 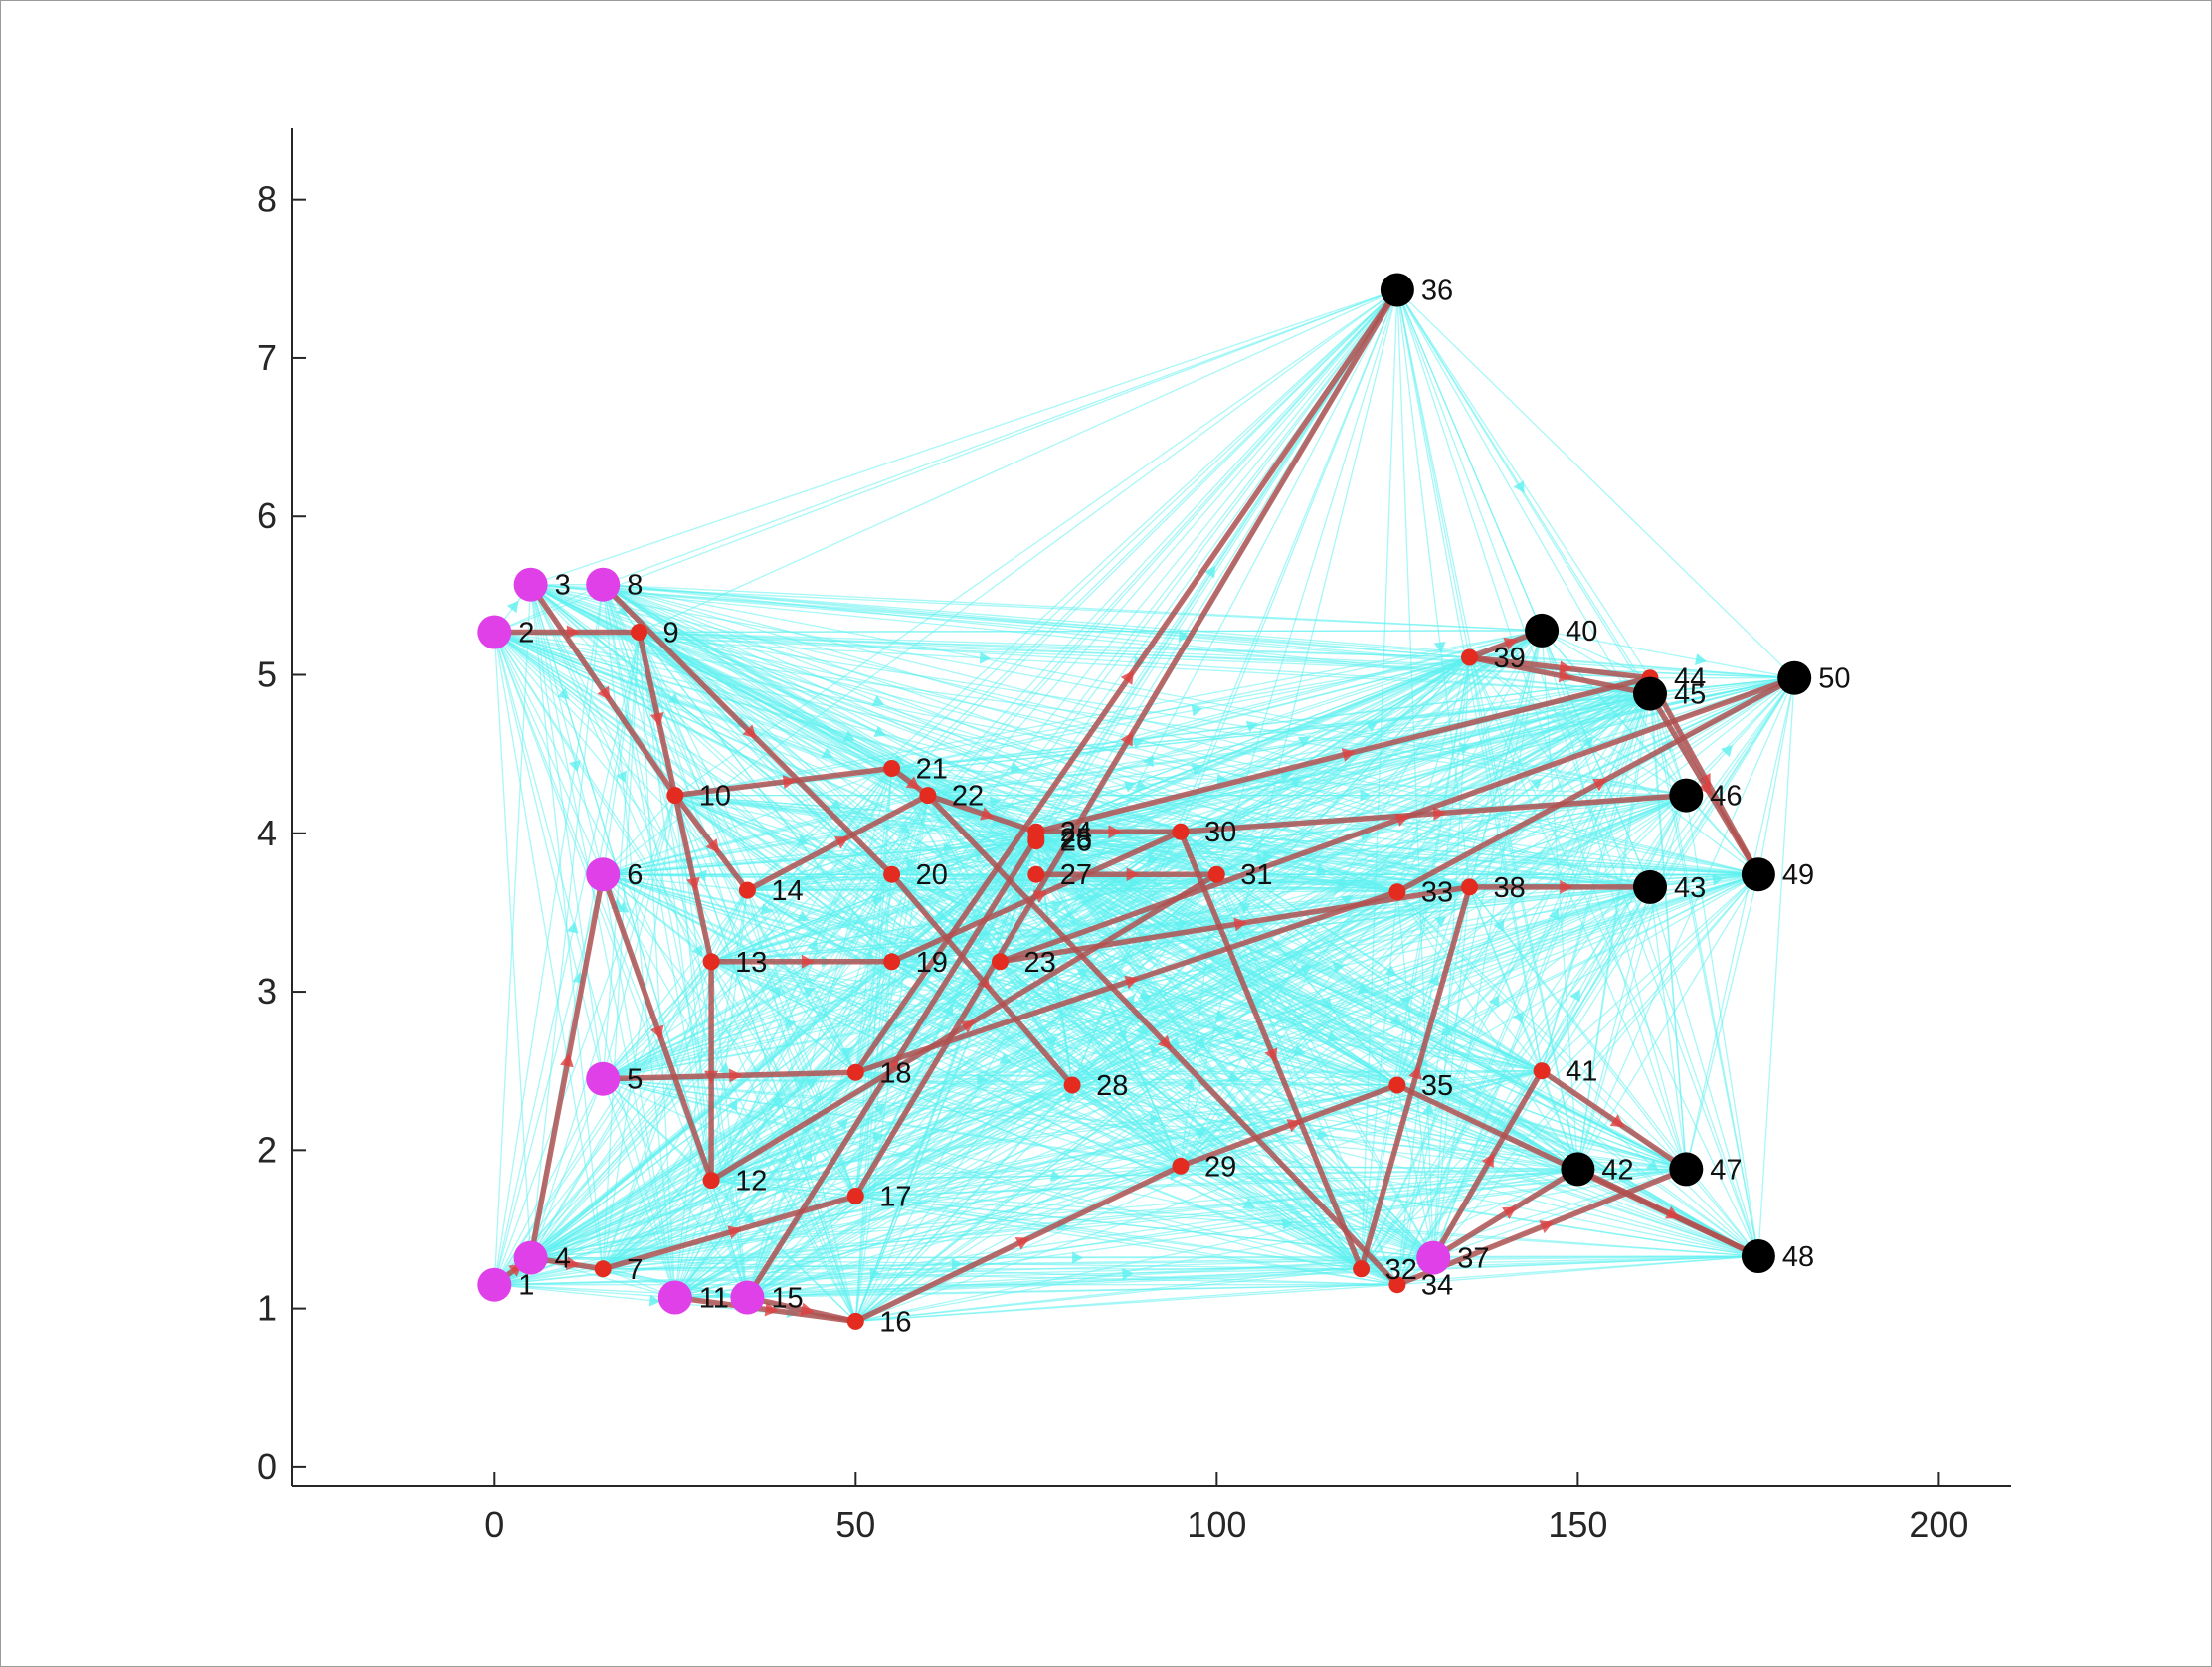 I want to click on node-35-marker, so click(x=1397, y=1085).